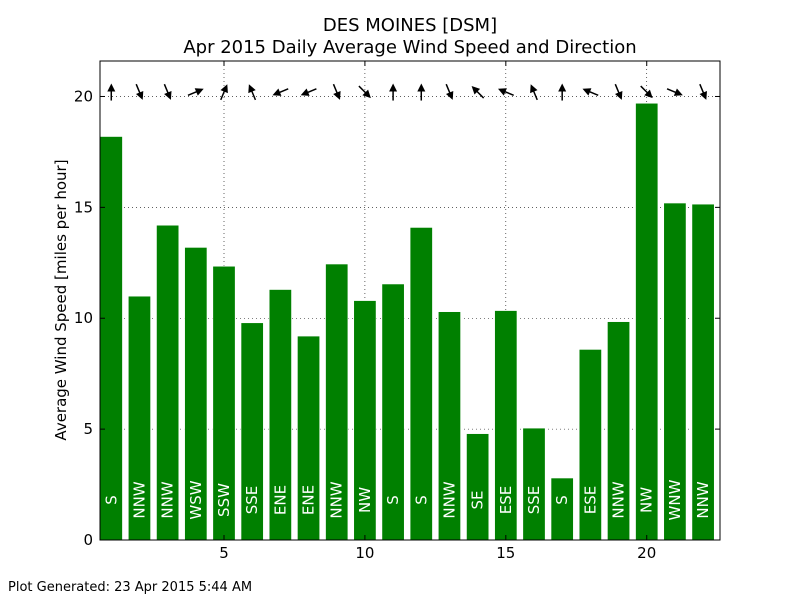  What do you see at coordinates (83, 96) in the screenshot?
I see `y-tick-label: 20` at bounding box center [83, 96].